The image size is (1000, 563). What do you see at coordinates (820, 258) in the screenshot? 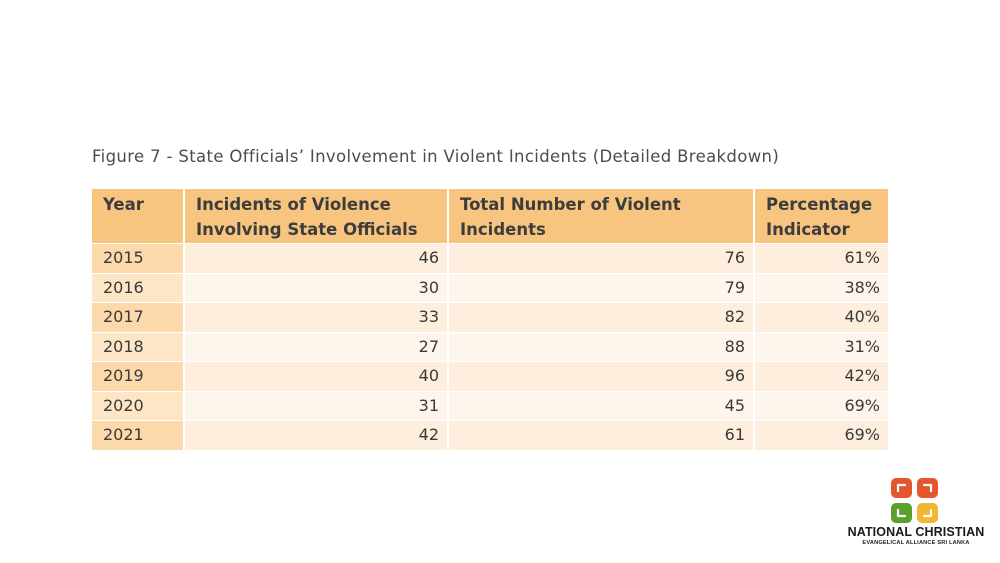
I see `cell-percentage: 61%` at bounding box center [820, 258].